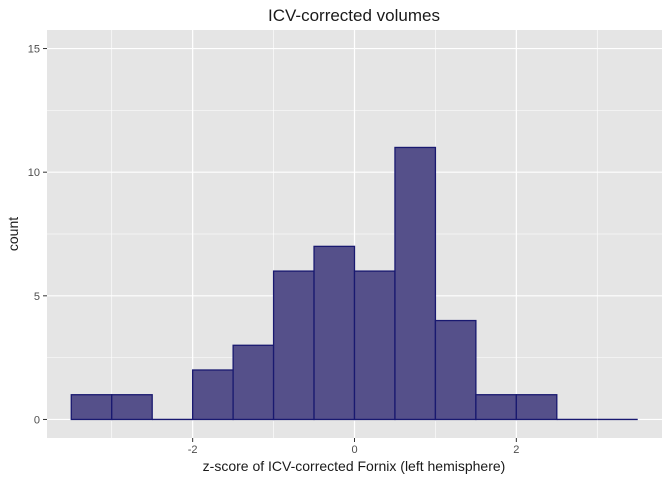 The height and width of the screenshot is (480, 672). Describe the element at coordinates (34, 173) in the screenshot. I see `y-tick-label: 10` at that location.